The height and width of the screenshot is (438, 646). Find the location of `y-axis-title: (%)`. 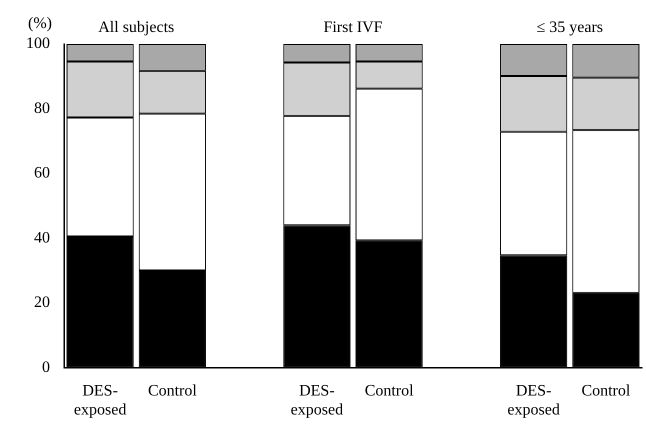

y-axis-title: (%) is located at coordinates (40, 23).